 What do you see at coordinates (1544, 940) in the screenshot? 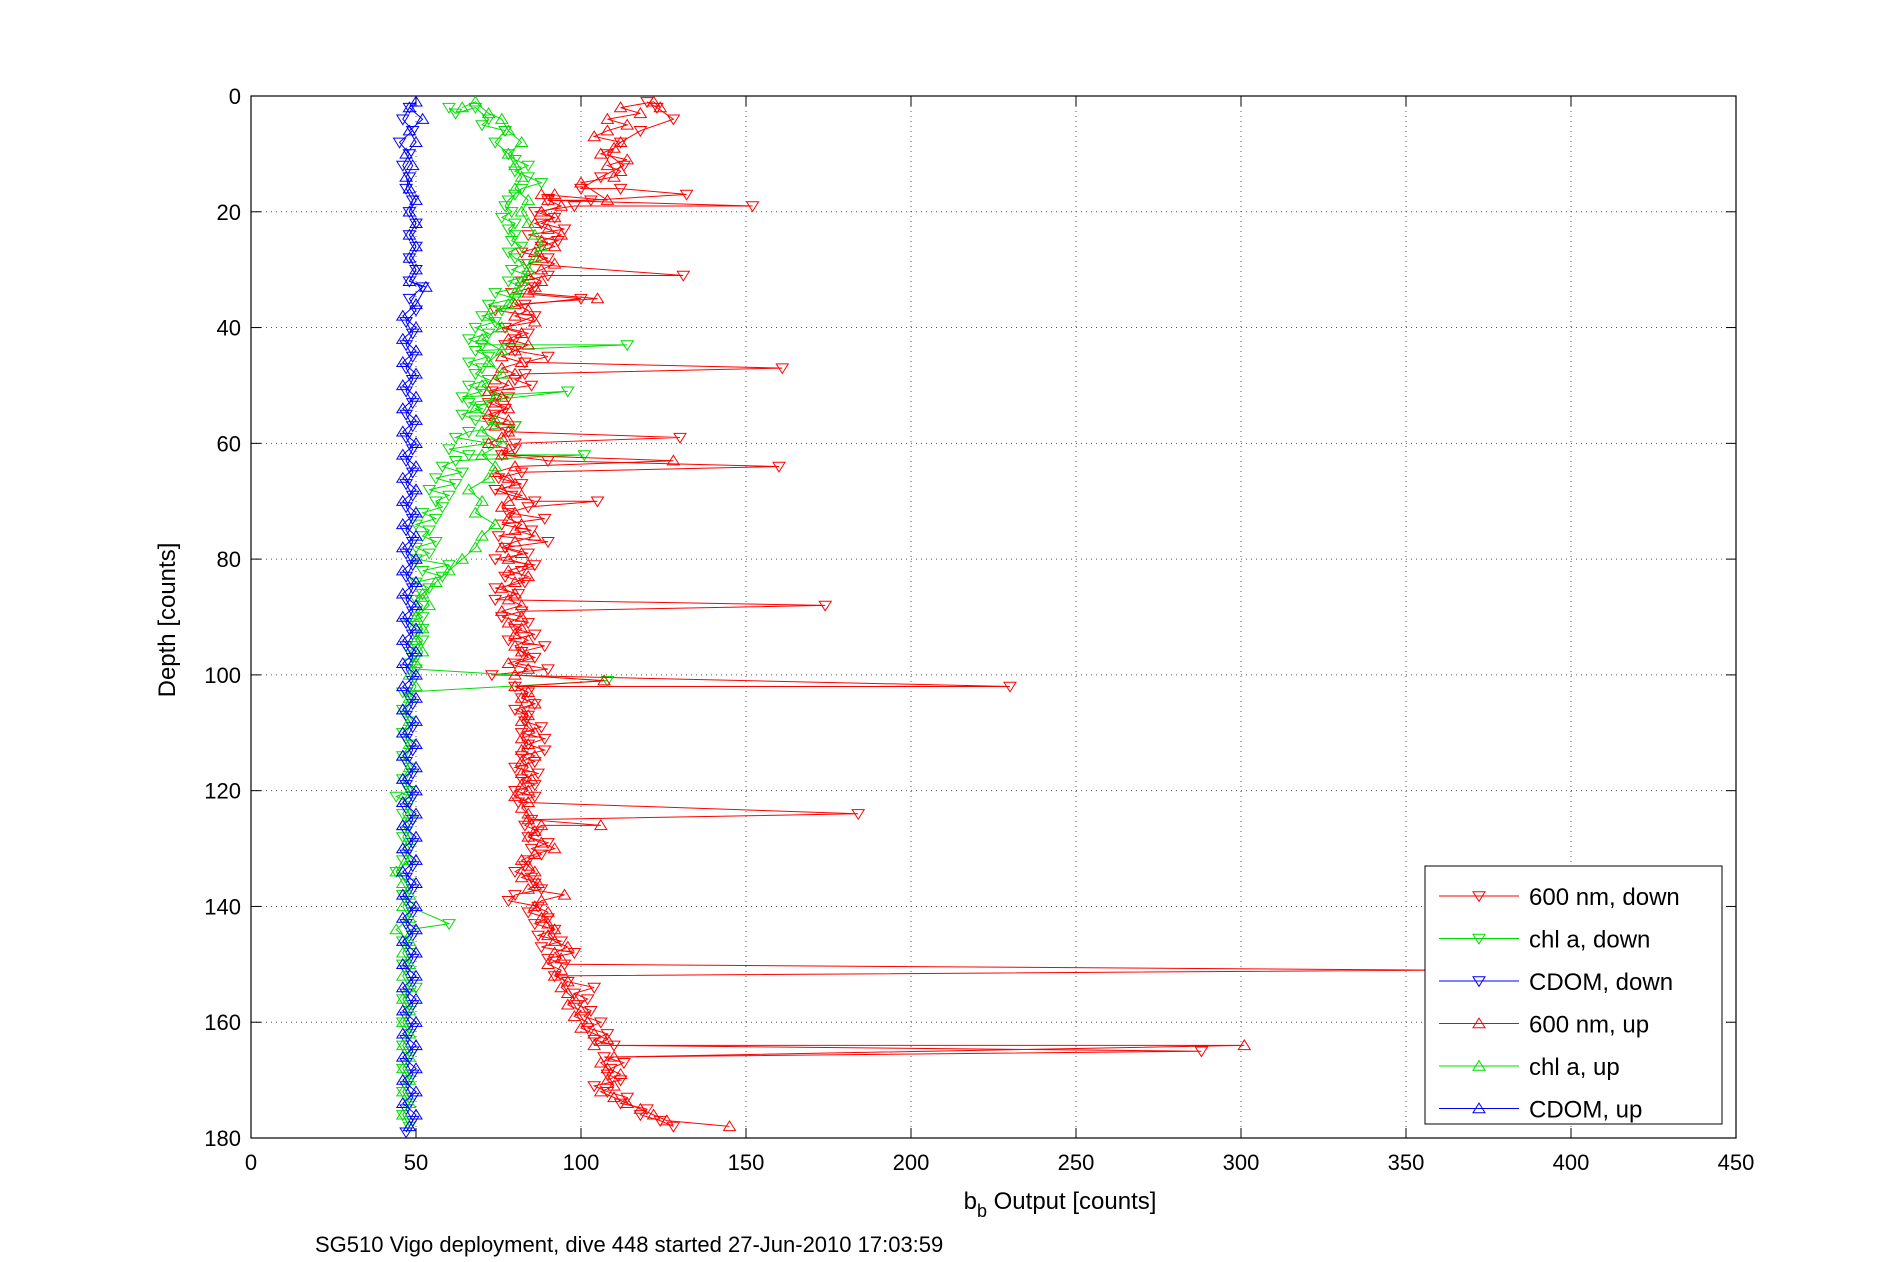
I see `legend-entry: chl a, down` at bounding box center [1544, 940].